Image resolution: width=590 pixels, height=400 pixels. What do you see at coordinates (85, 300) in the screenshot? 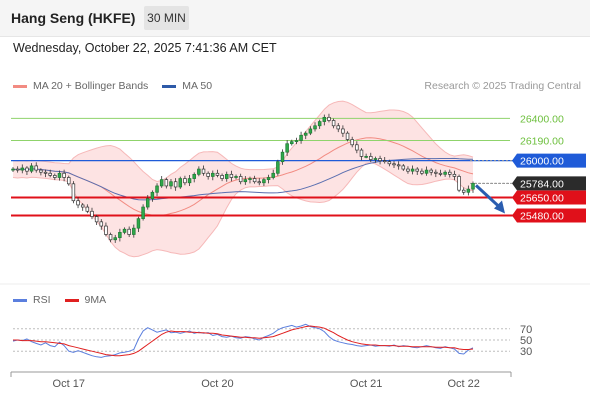
I see `legend-item-9ma: 9MA` at bounding box center [85, 300].